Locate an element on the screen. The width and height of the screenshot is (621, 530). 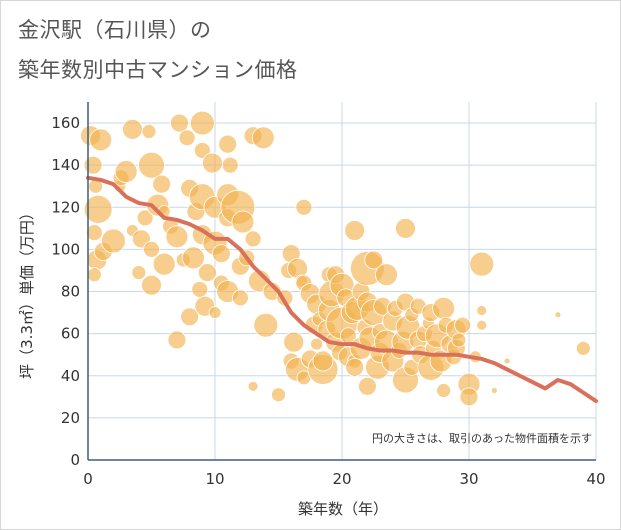
y-tick-label: 40 is located at coordinates (70, 376).